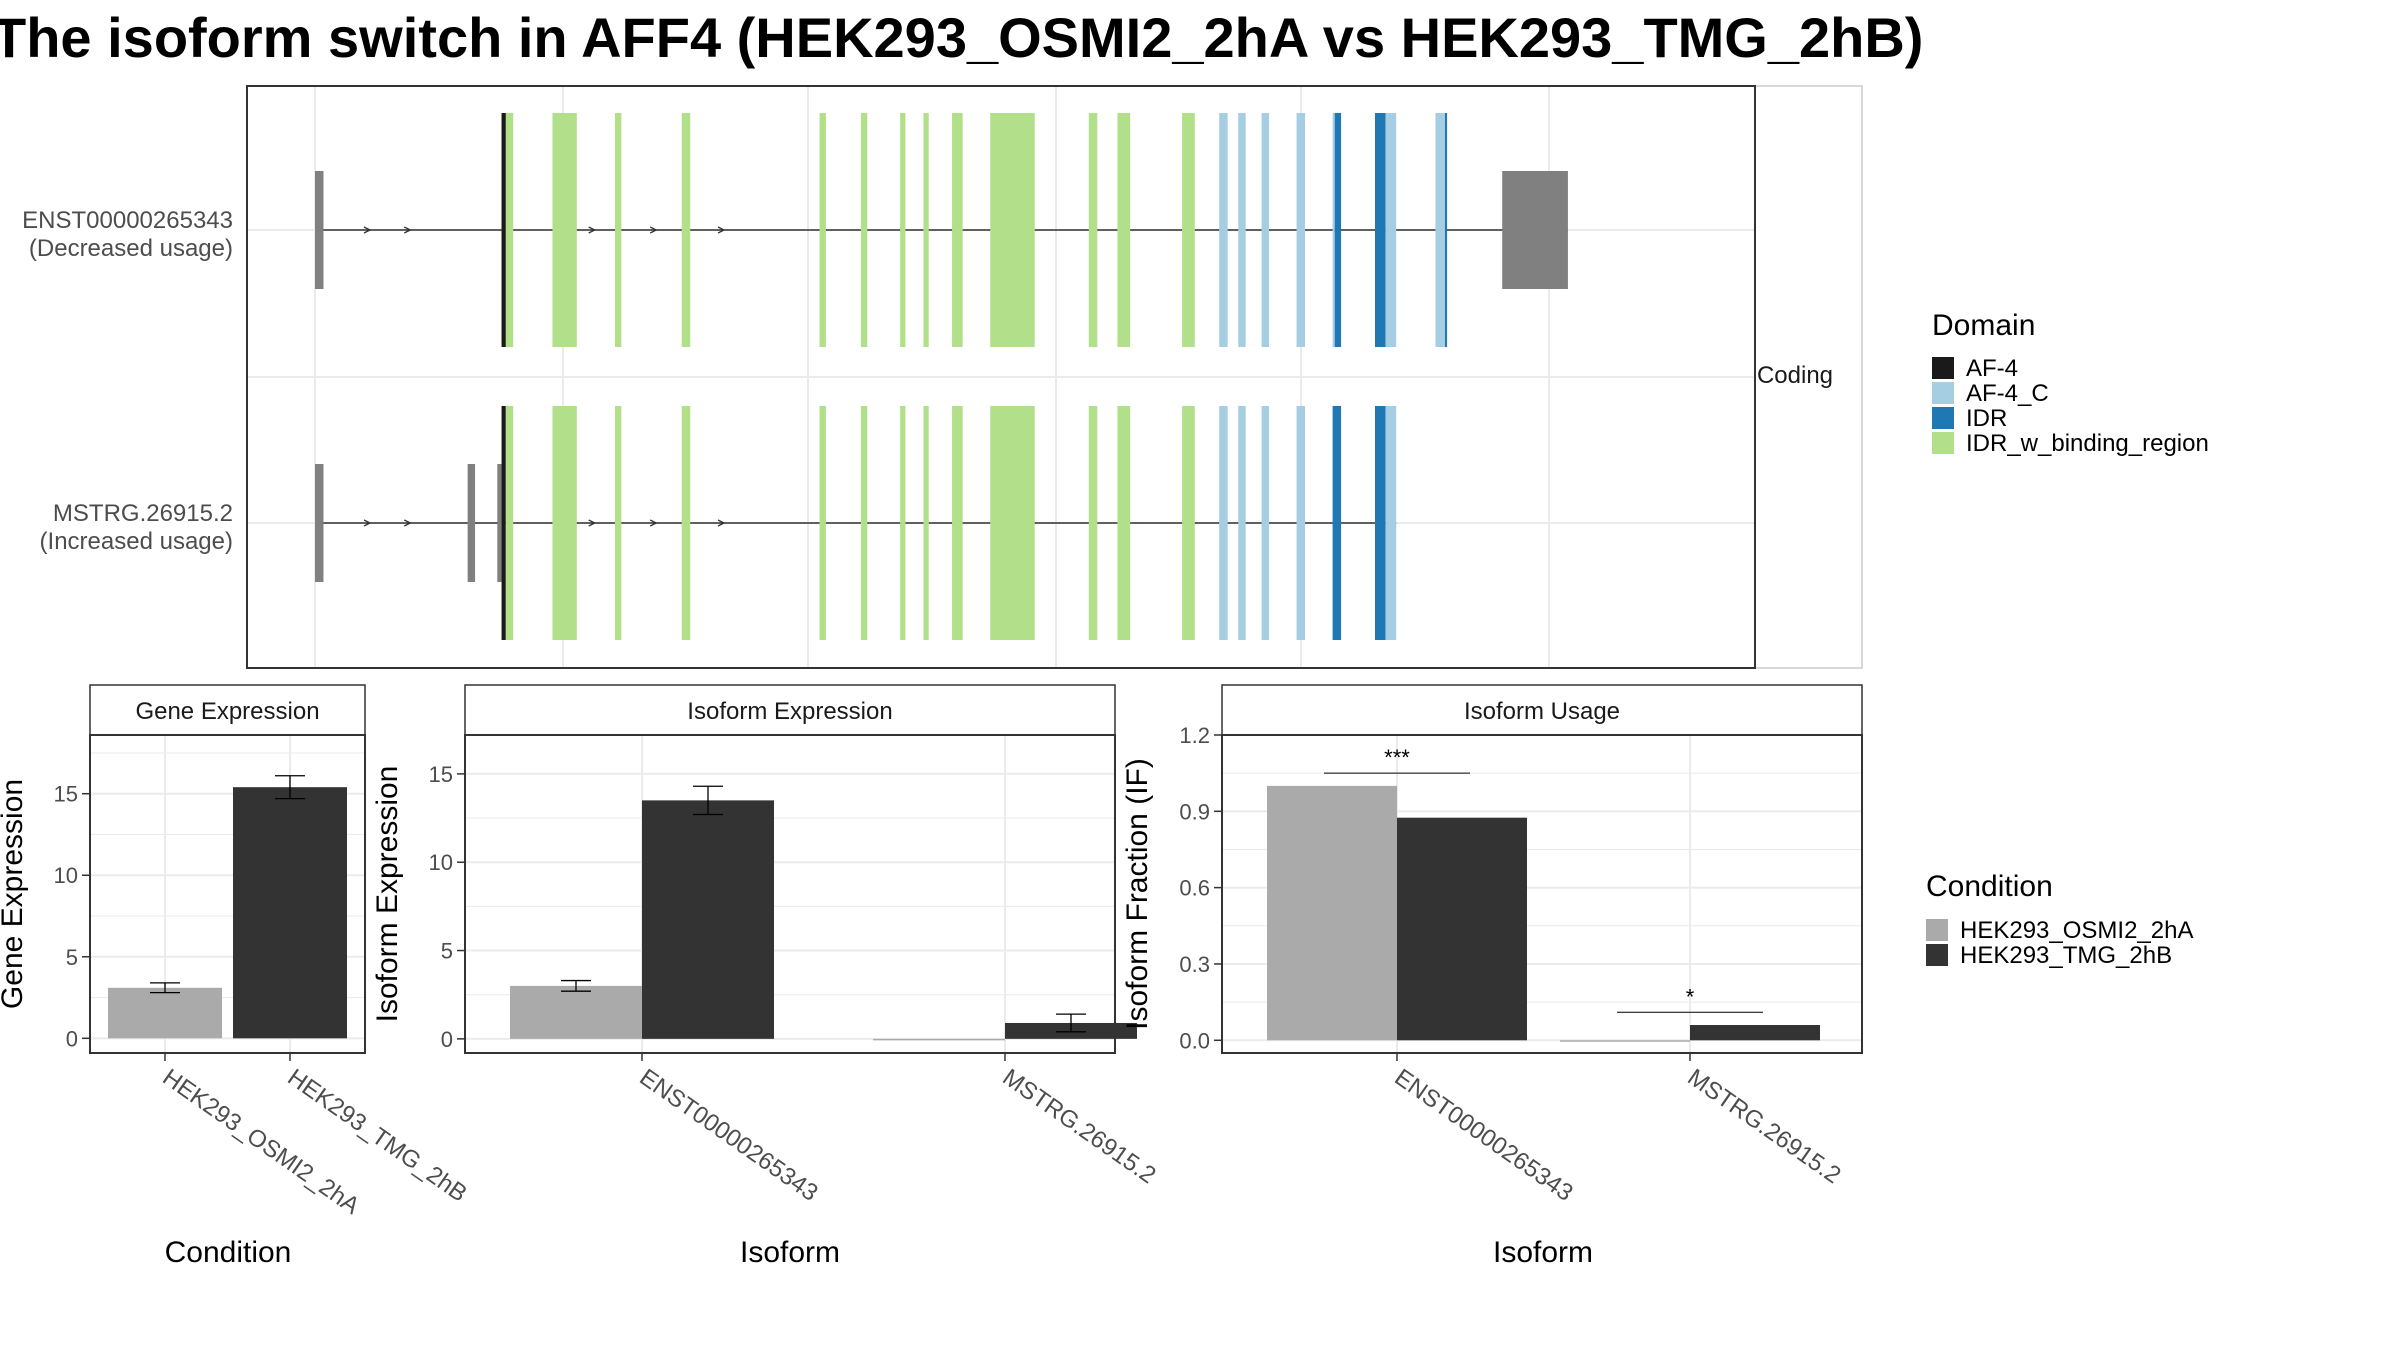  I want to click on transcript-row: ENST00000265343 (Decreased usage), so click(888, 230).